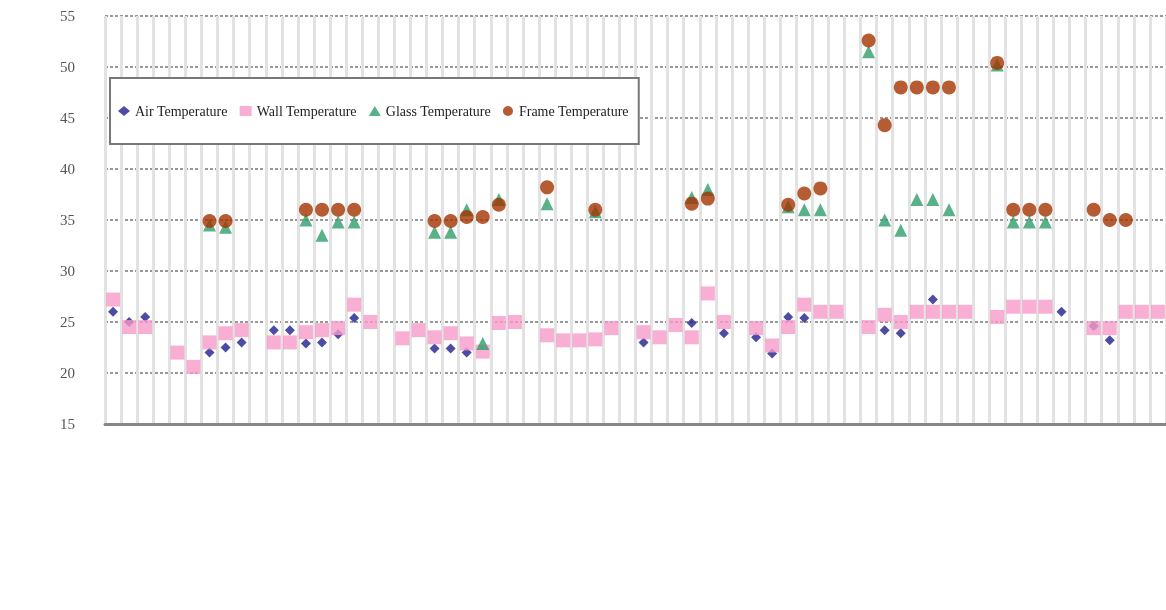  What do you see at coordinates (67, 220) in the screenshot?
I see `y-tick-label: 35` at bounding box center [67, 220].